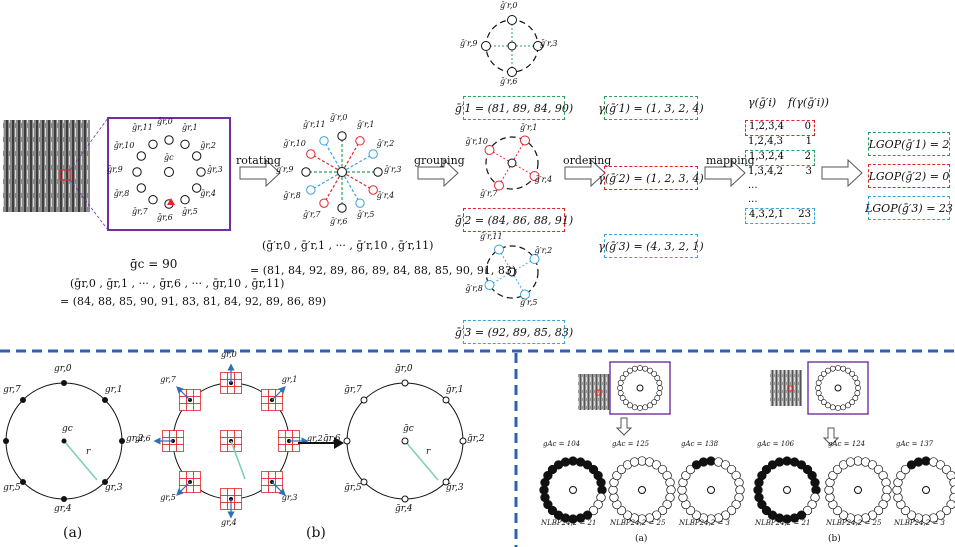 Image resolution: width=955 pixels, height=547 pixels. What do you see at coordinates (113, 389) in the screenshot?
I see `ring-label-a: gr,1` at bounding box center [113, 389].